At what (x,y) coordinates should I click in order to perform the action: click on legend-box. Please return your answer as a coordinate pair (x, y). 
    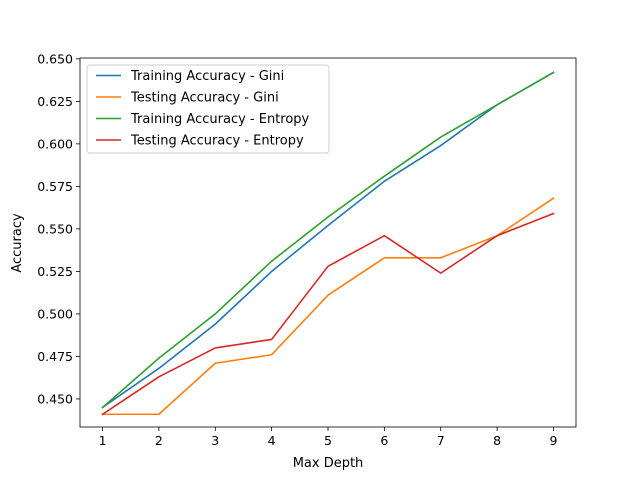
    Looking at the image, I should click on (208, 109).